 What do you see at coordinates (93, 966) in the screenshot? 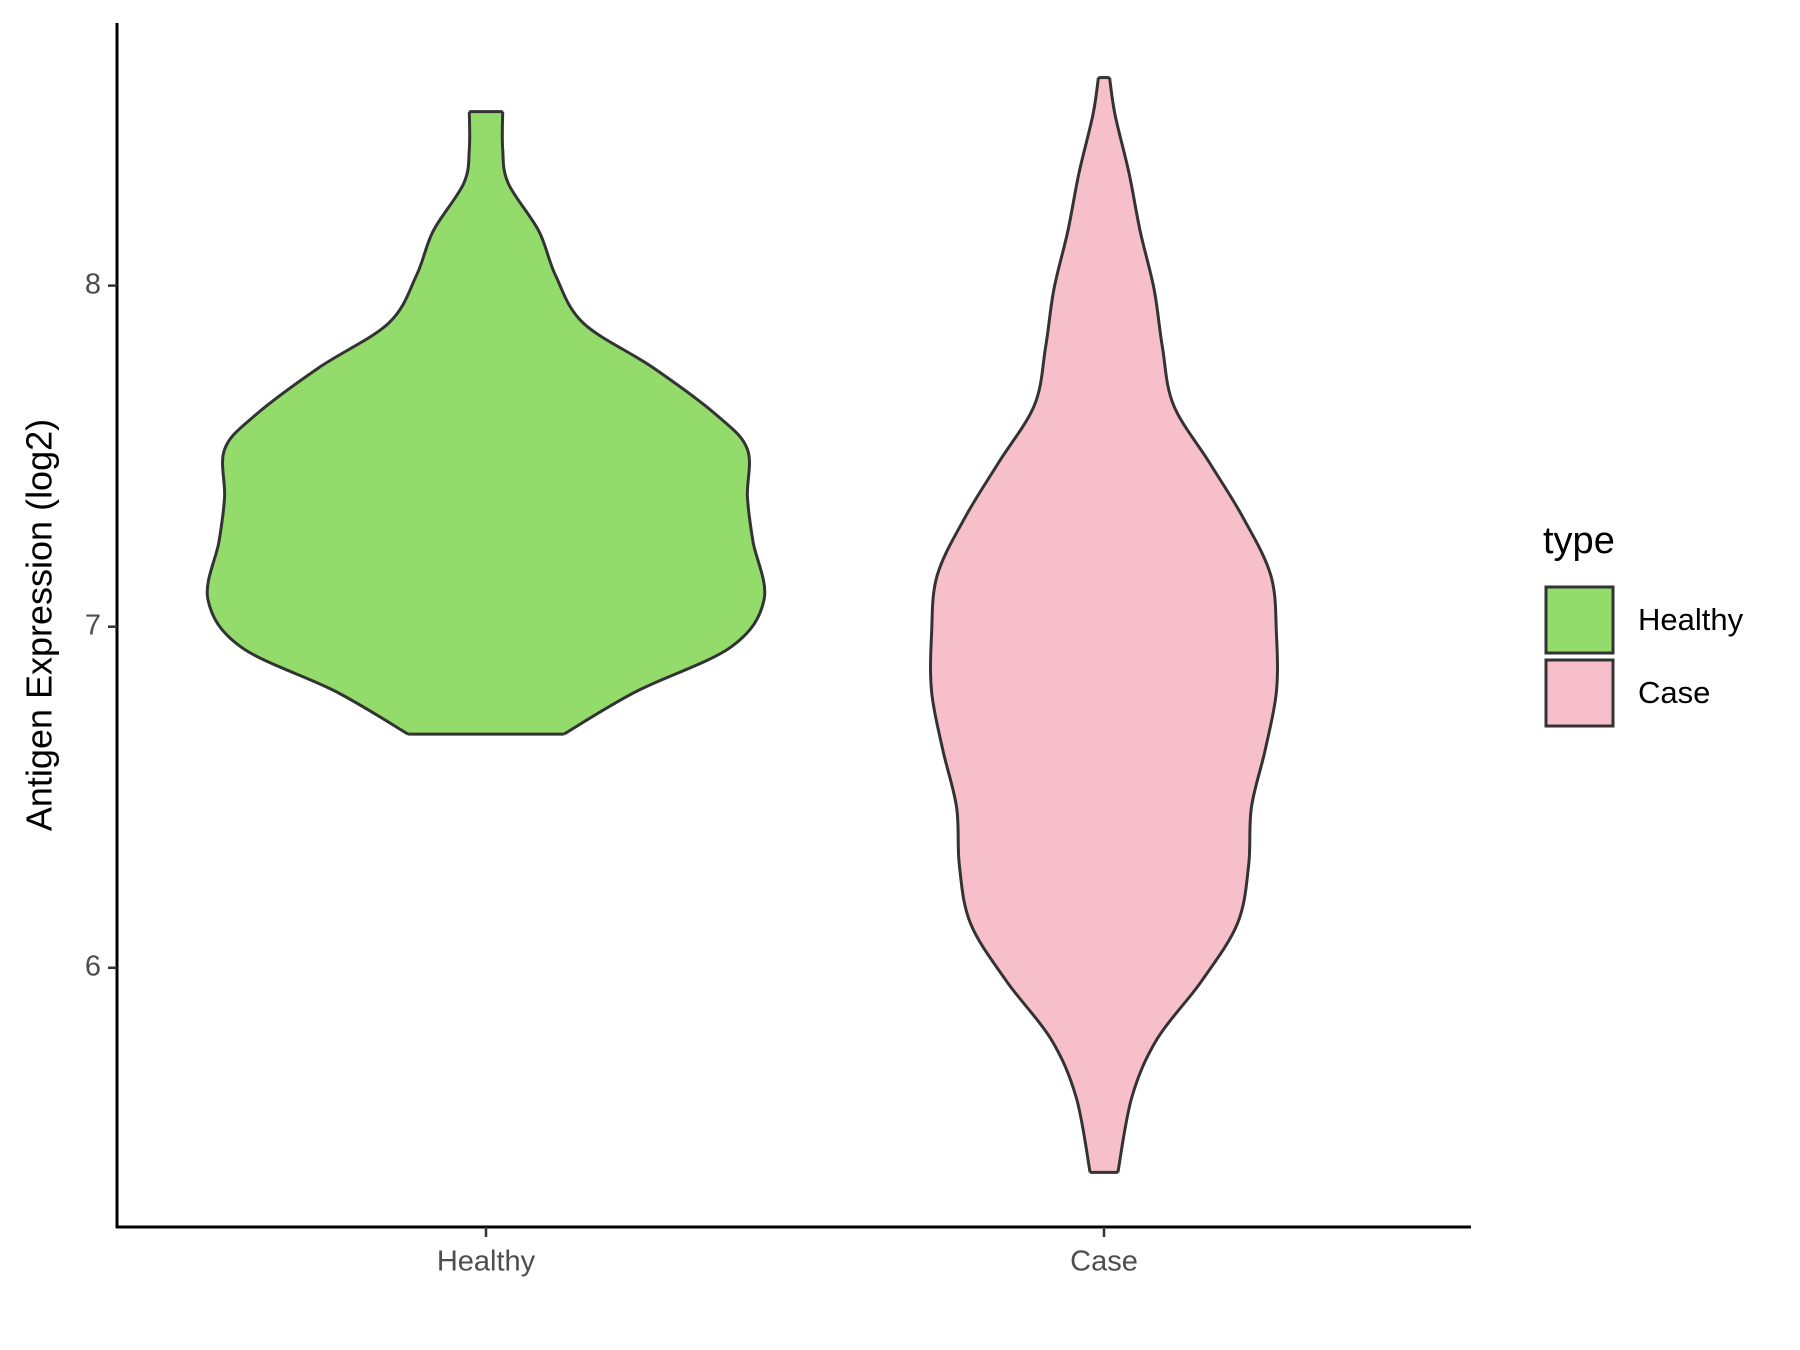
I see `y-tick-label: 6` at bounding box center [93, 966].